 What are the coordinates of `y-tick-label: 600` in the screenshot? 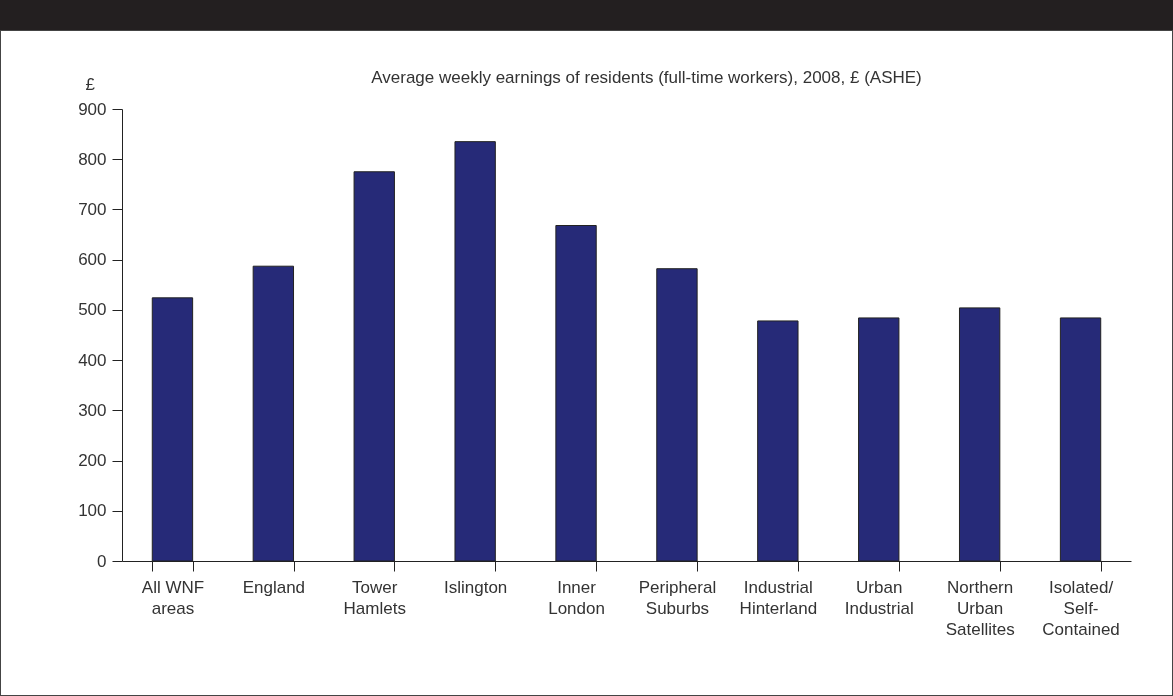 It's located at (92, 260).